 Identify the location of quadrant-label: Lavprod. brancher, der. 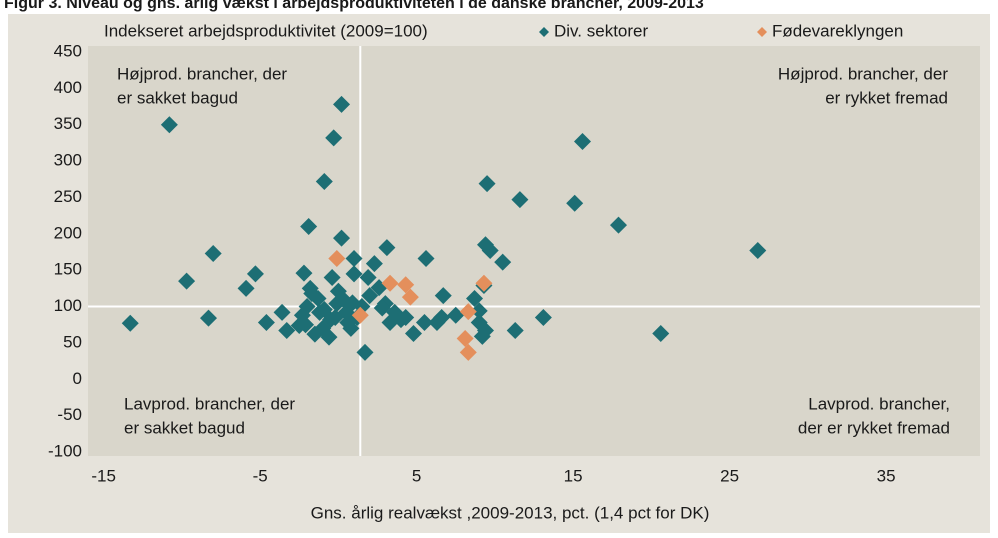
(209, 403).